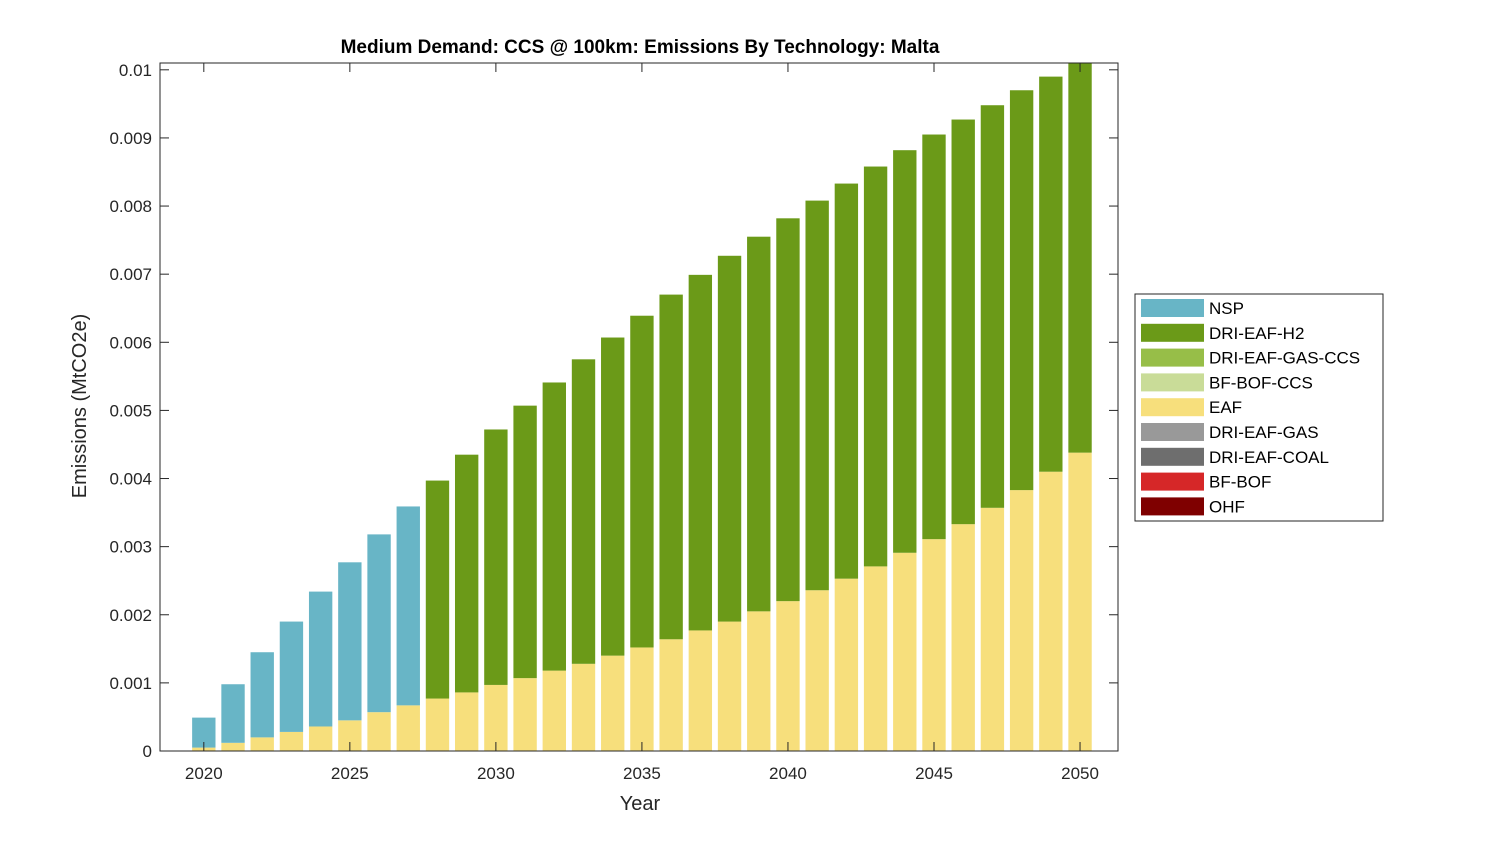 This screenshot has width=1500, height=844. What do you see at coordinates (130, 342) in the screenshot?
I see `y-tick-label: 0.006` at bounding box center [130, 342].